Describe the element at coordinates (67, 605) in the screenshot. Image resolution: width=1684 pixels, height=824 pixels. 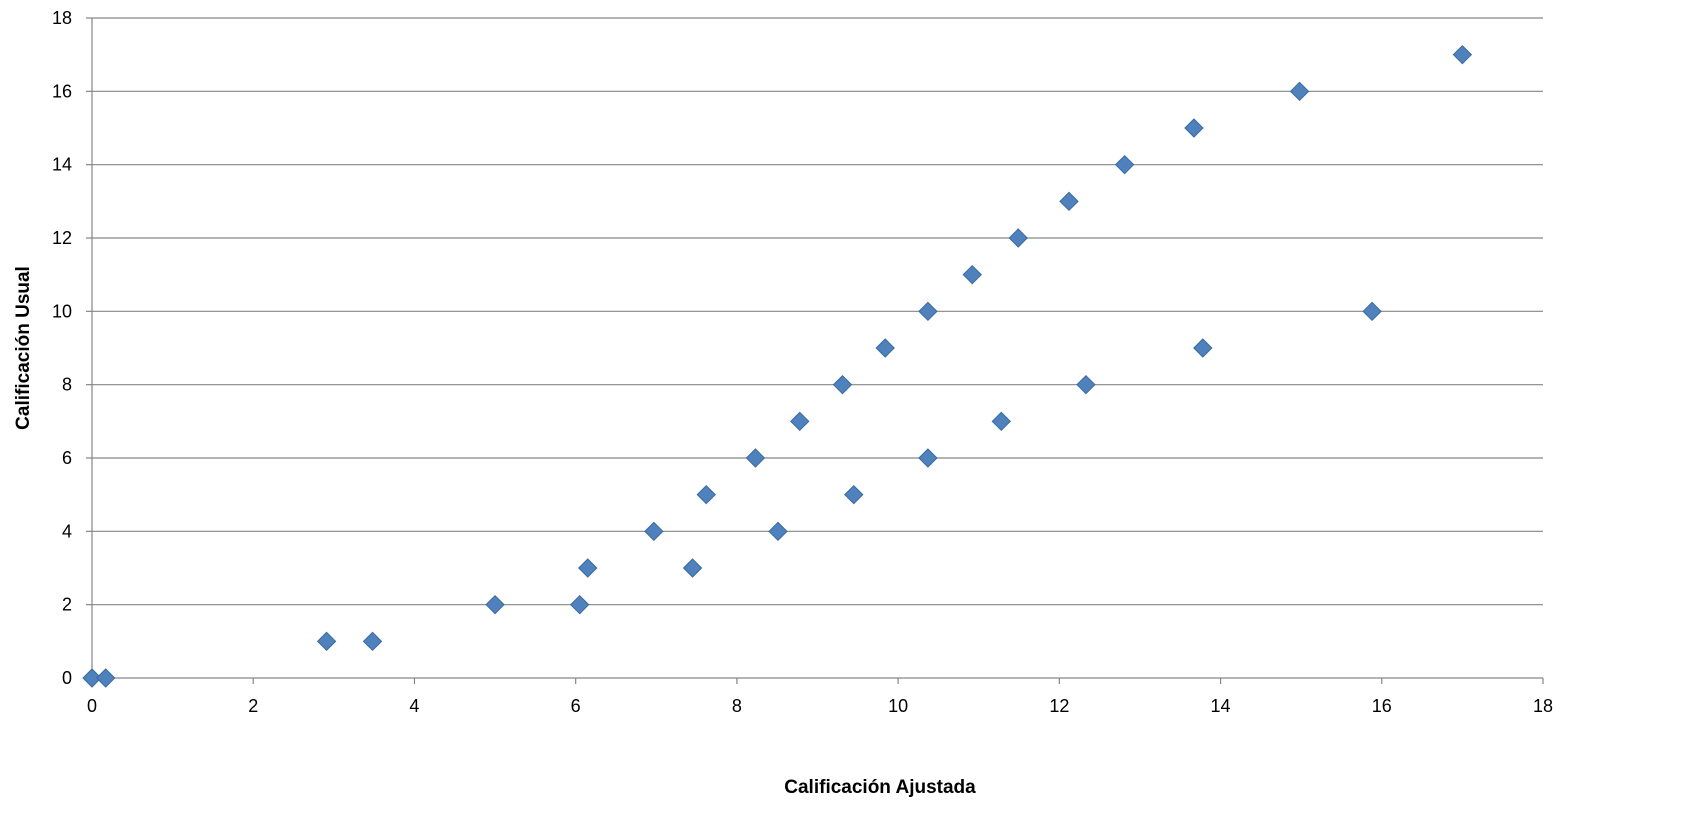
I see `y-tick-label-2: 2` at that location.